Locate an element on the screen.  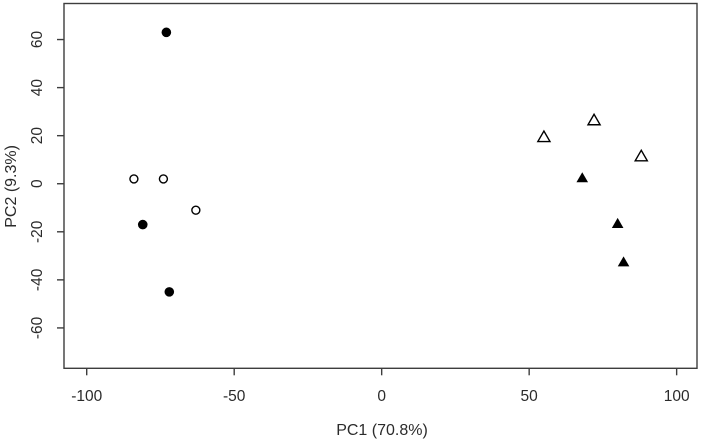
y-axis-label: PC2 (9.3%) is located at coordinates (11, 186).